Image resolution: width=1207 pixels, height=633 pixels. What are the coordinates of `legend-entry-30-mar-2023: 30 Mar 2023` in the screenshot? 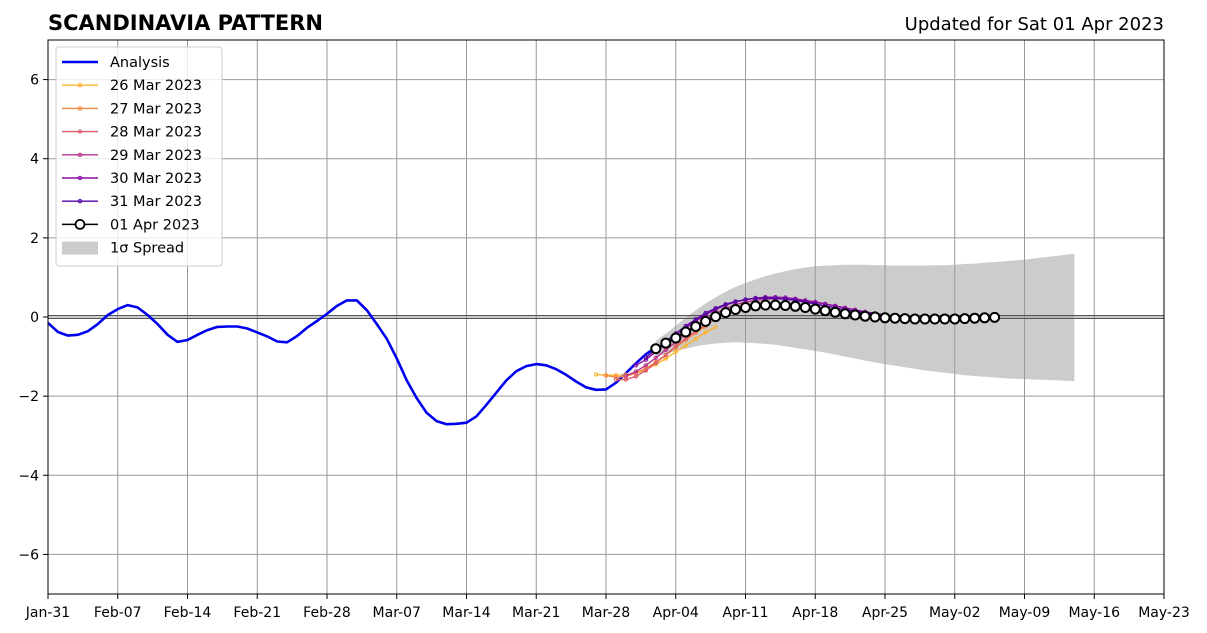 It's located at (132, 179).